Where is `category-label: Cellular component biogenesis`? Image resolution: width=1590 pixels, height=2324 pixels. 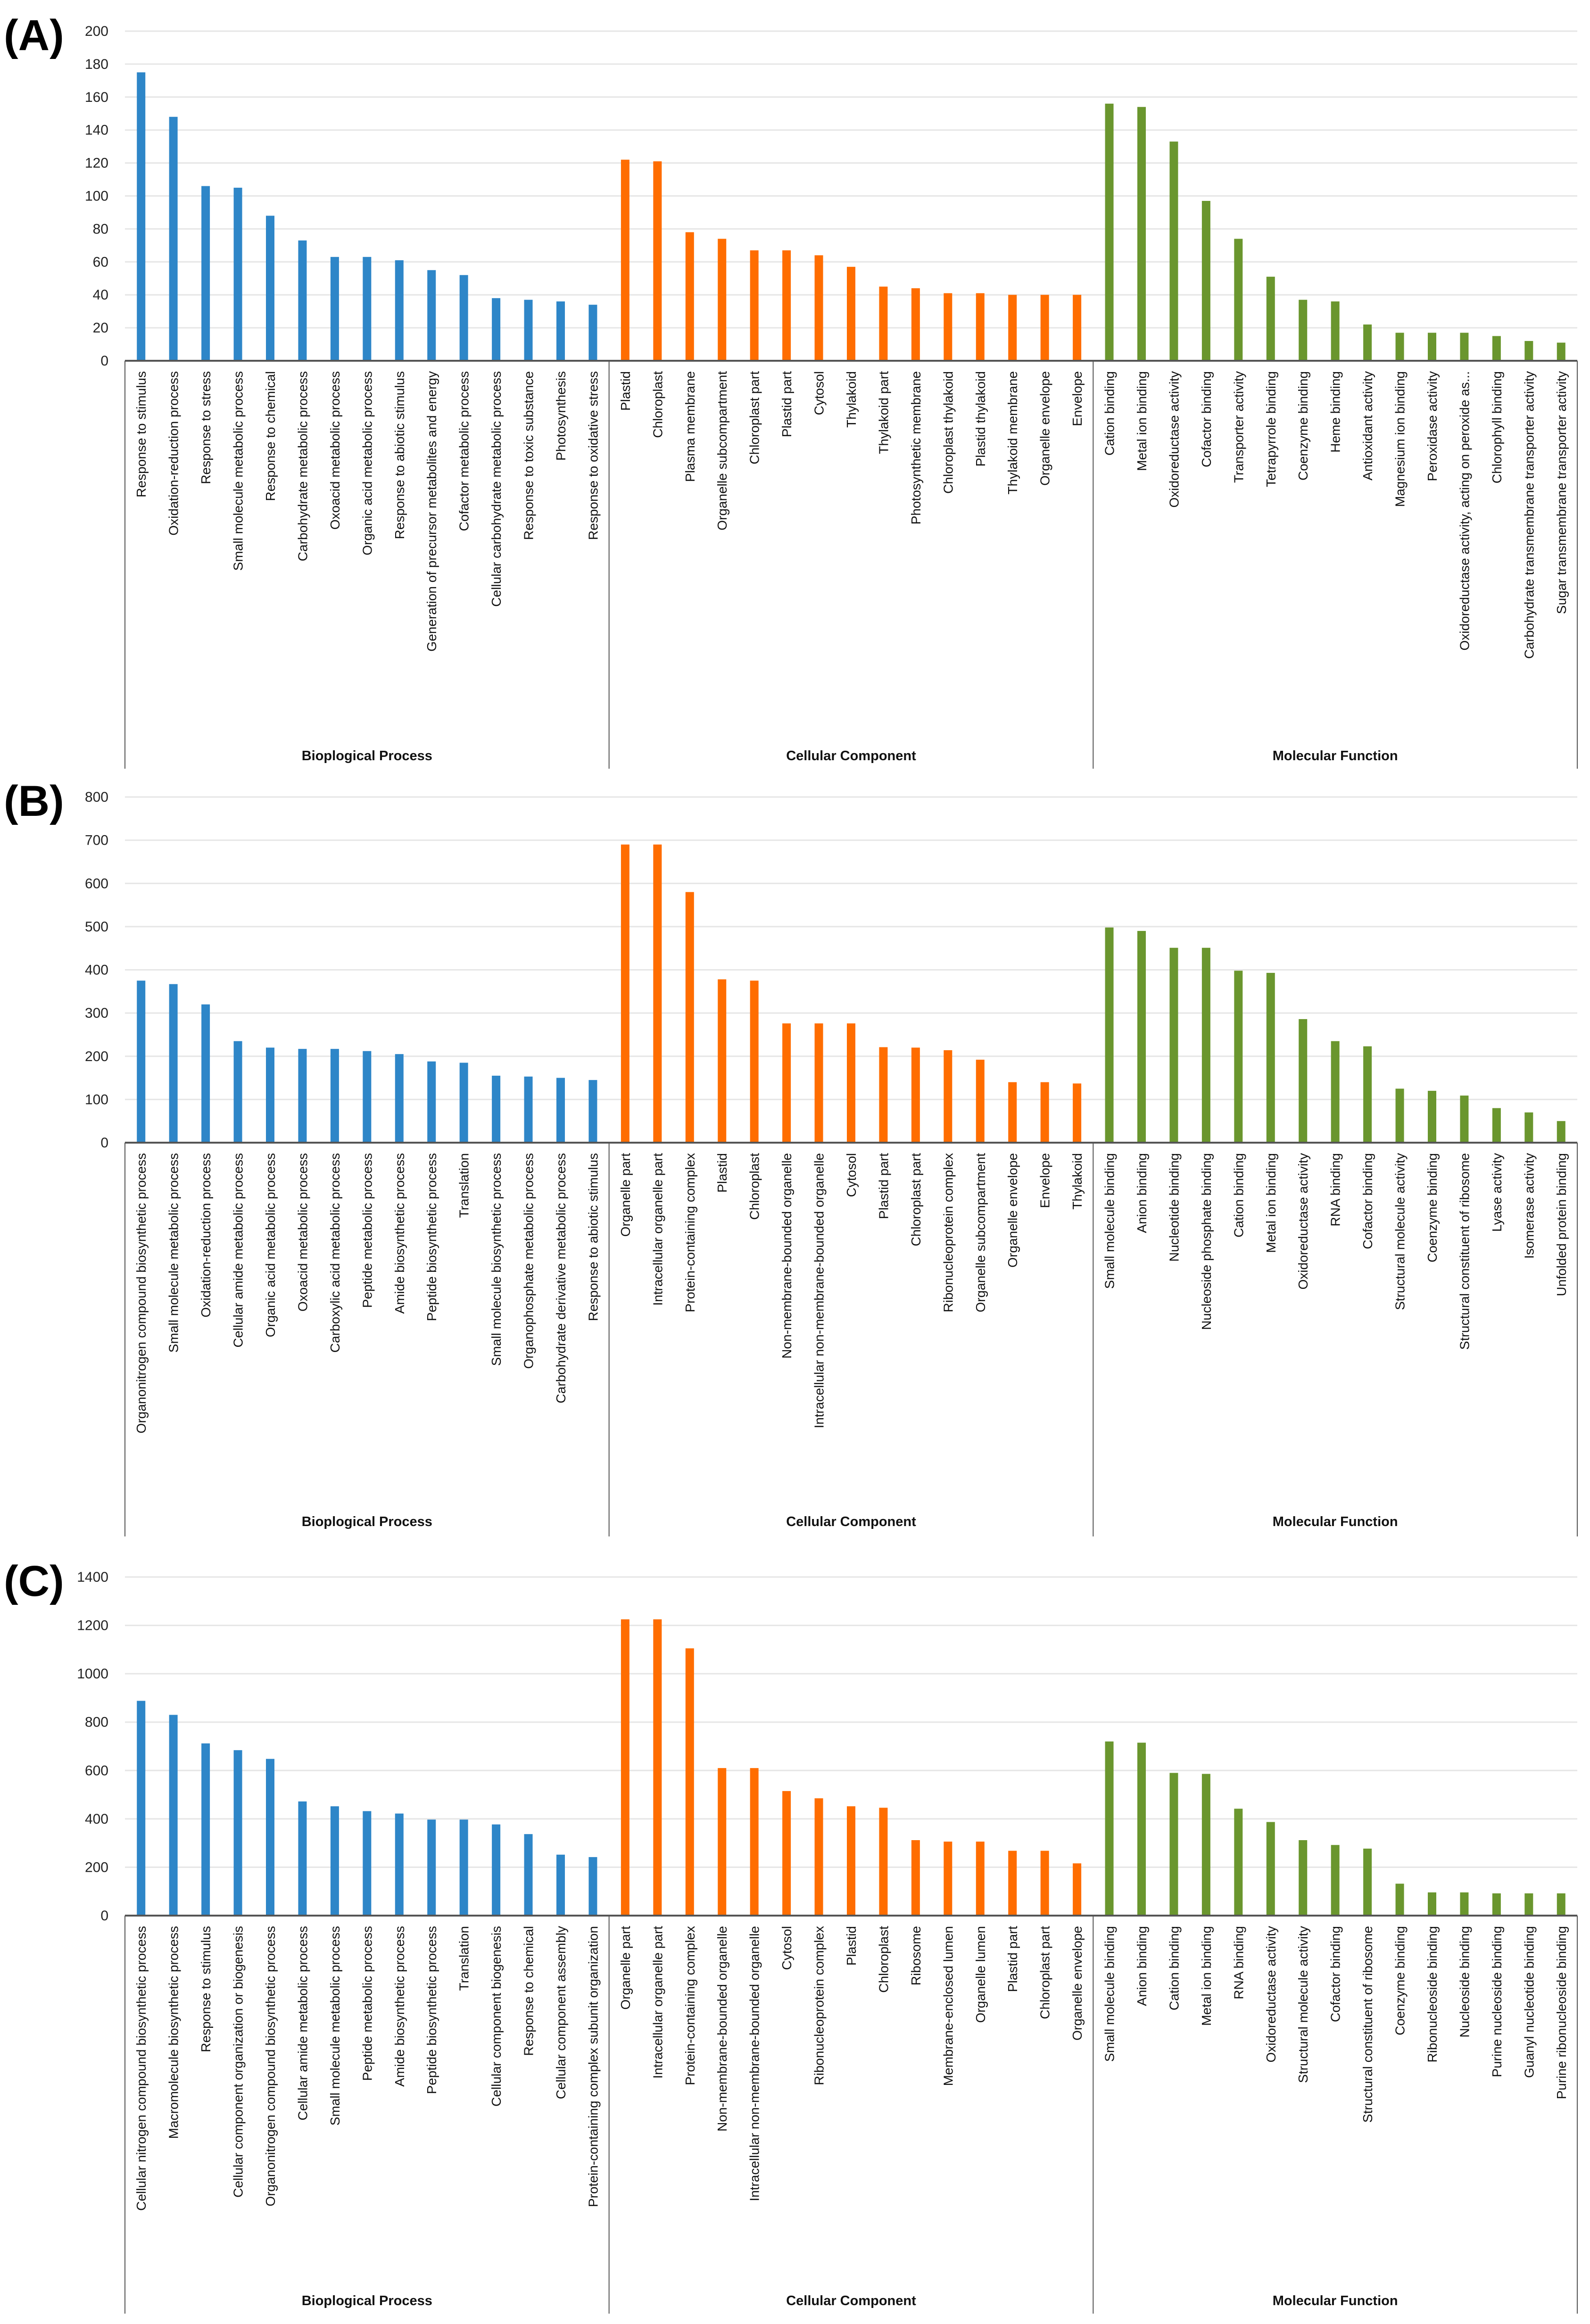
category-label: Cellular component biogenesis is located at coordinates (496, 2016).